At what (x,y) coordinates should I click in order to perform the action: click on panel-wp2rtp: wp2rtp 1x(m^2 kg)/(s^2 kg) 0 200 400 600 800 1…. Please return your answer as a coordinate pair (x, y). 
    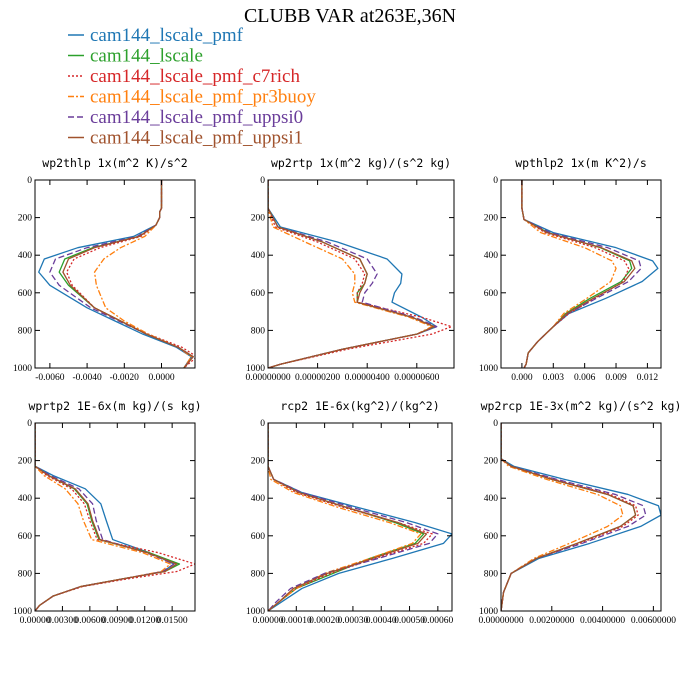
    Looking at the image, I should click on (350, 269).